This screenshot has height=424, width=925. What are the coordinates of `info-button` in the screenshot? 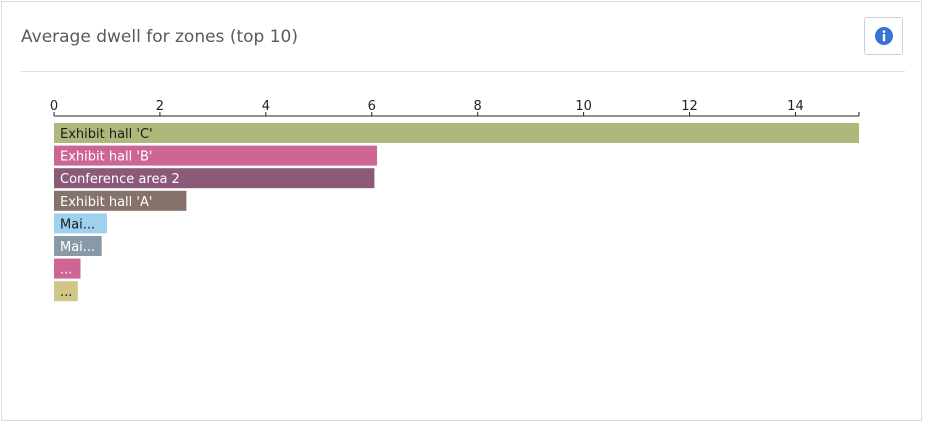 It's located at (883, 36).